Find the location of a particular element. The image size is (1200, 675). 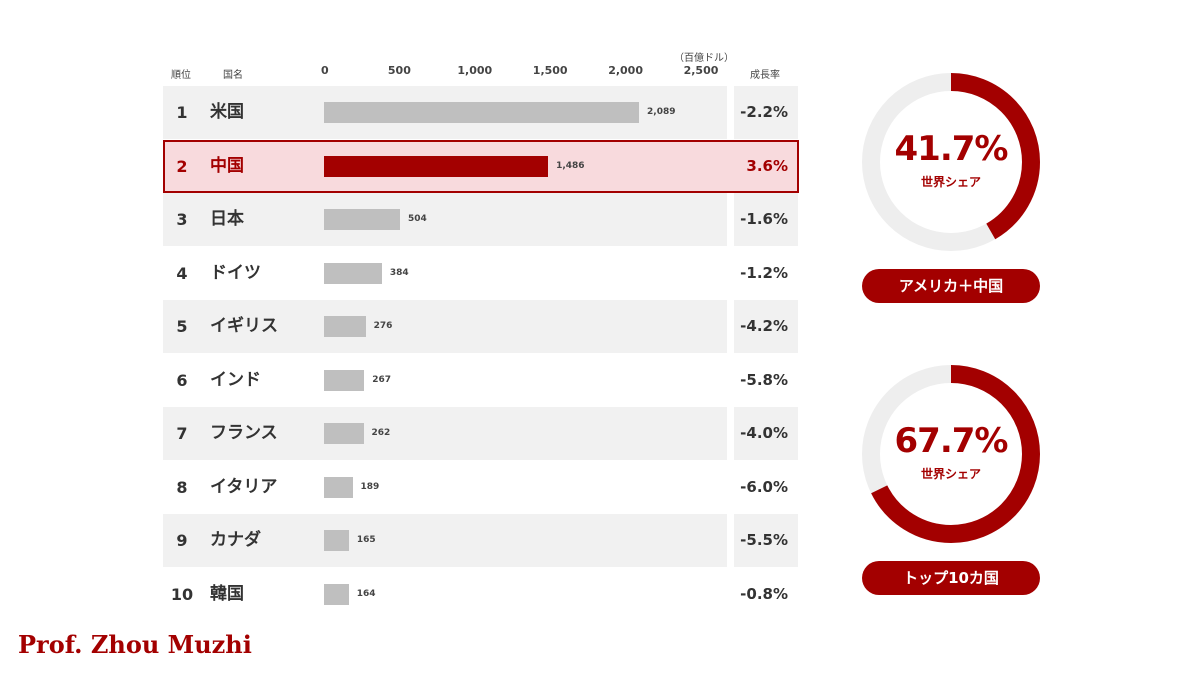

growth-rate: -0.8% is located at coordinates (764, 593).